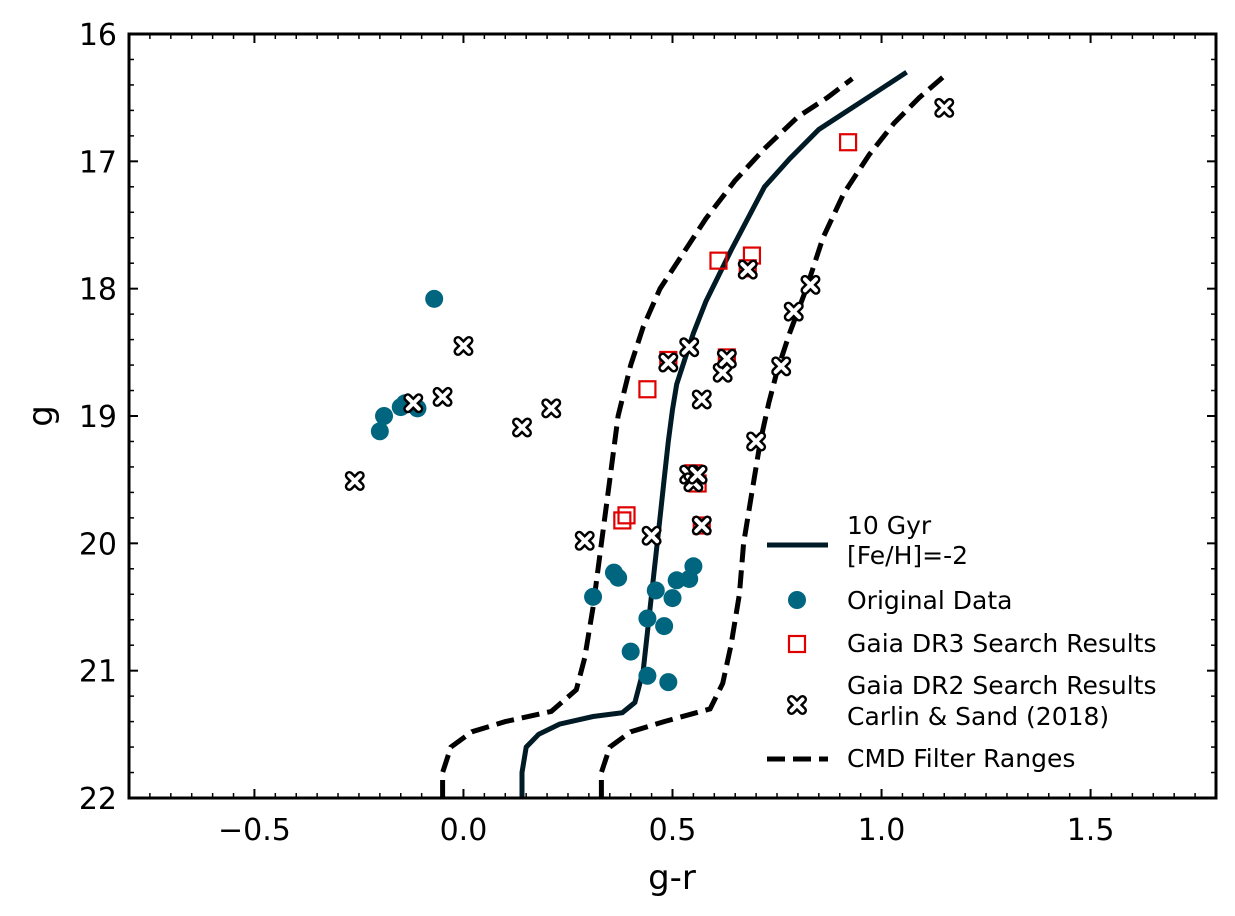  Describe the element at coordinates (961, 758) in the screenshot. I see `legend-label-filter: CMD Filter Ranges` at that location.